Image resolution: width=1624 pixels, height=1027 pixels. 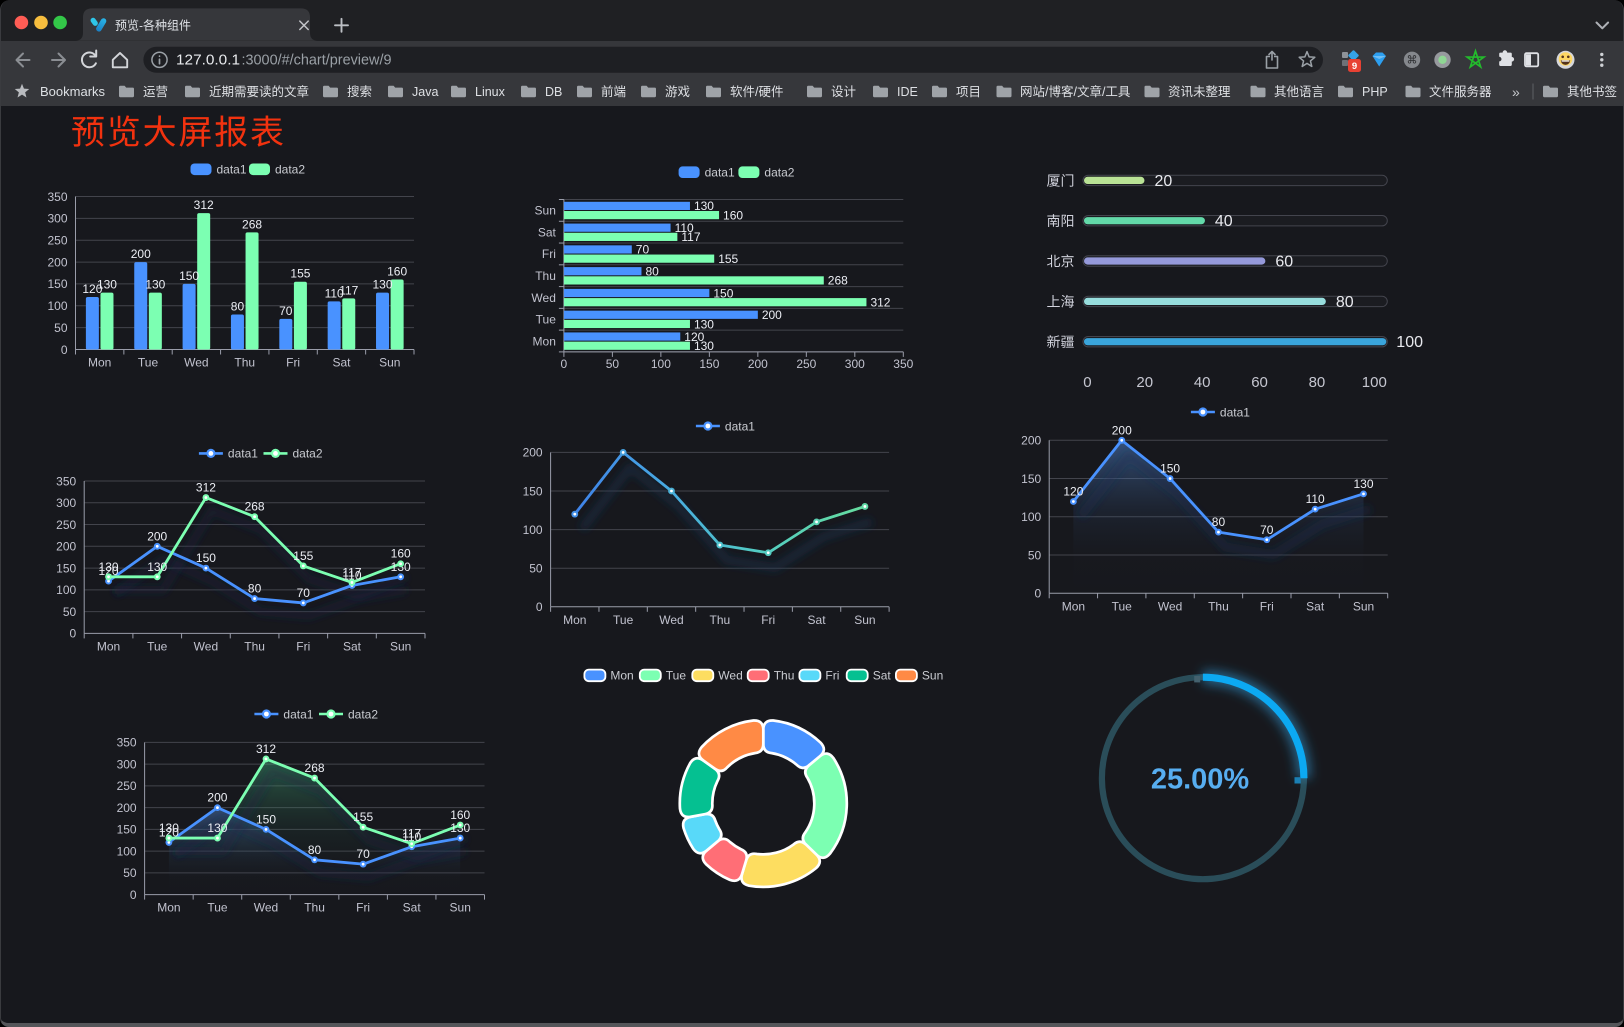 I want to click on svg-text: 20, so click(x=1144, y=382).